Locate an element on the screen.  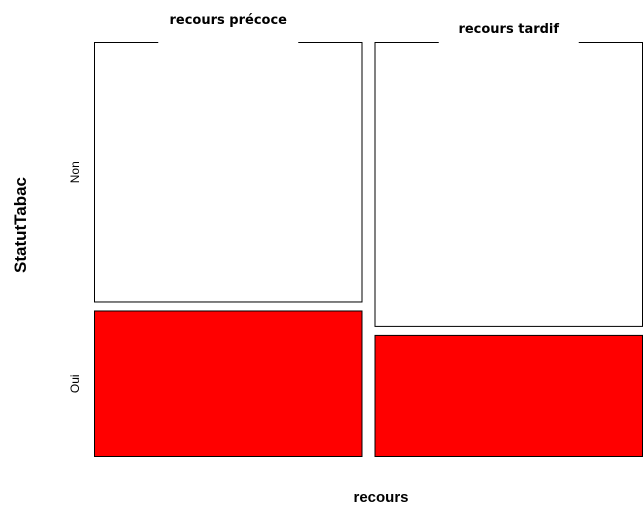
column-label-recours-precoce: recours précoce is located at coordinates (229, 20).